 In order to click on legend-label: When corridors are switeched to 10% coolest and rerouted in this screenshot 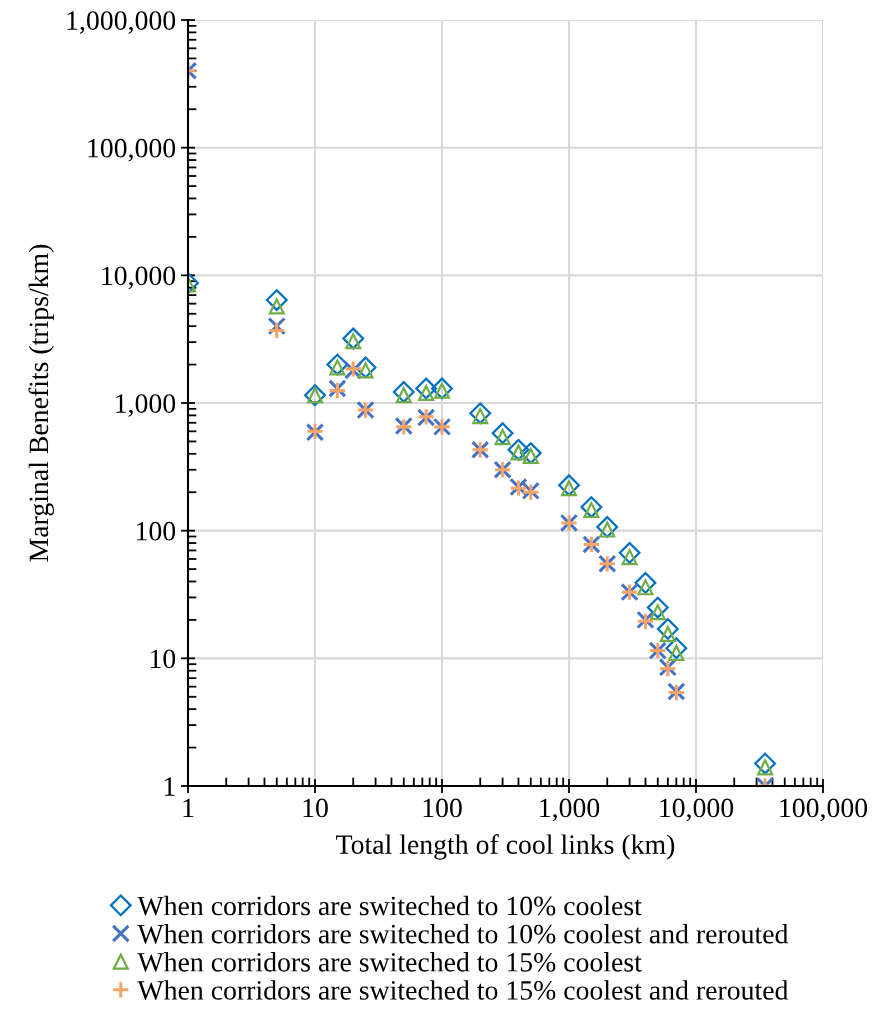, I will do `click(463, 933)`.